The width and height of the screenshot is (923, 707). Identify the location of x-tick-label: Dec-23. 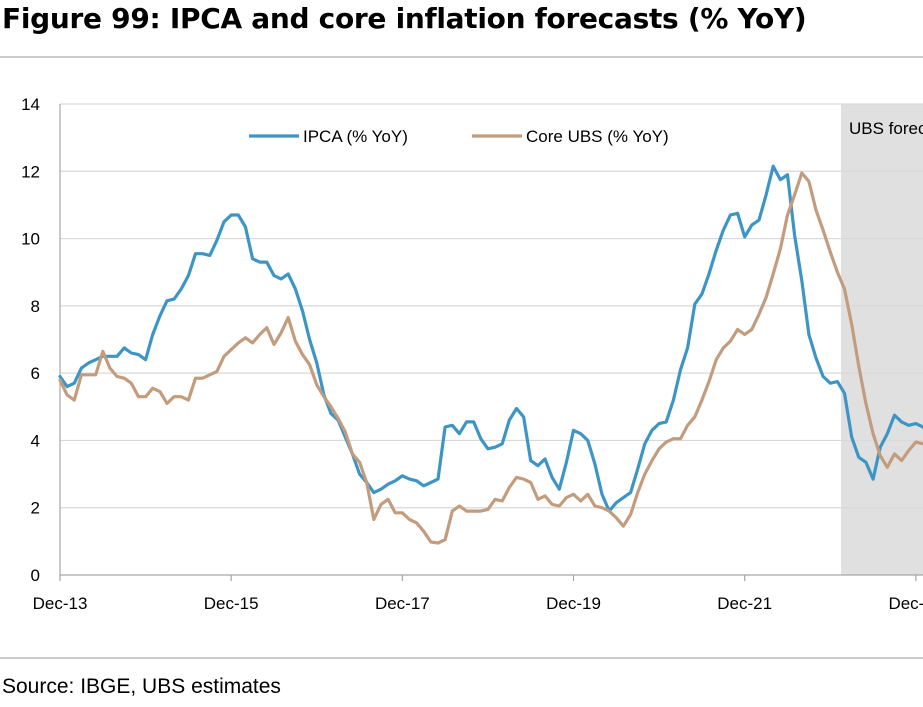
(905, 603).